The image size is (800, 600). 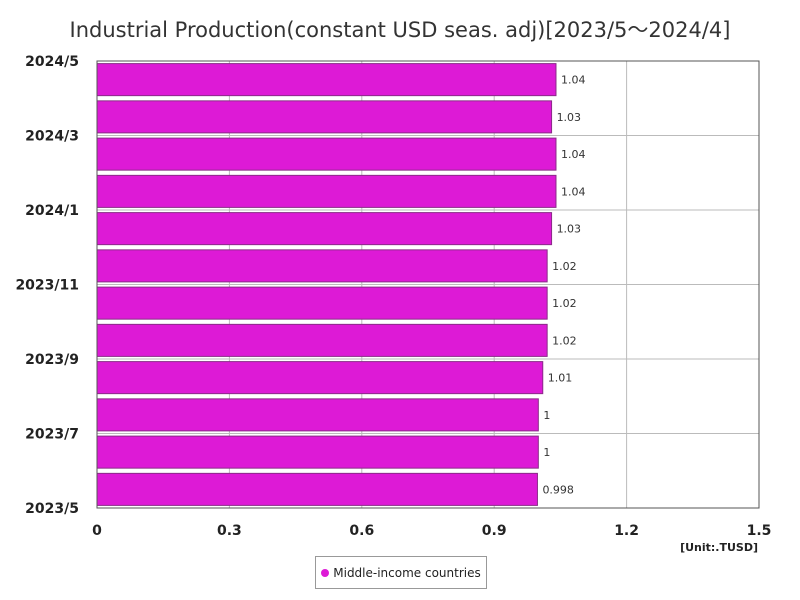 I want to click on y-tick-label: 2023/9, so click(x=52, y=360).